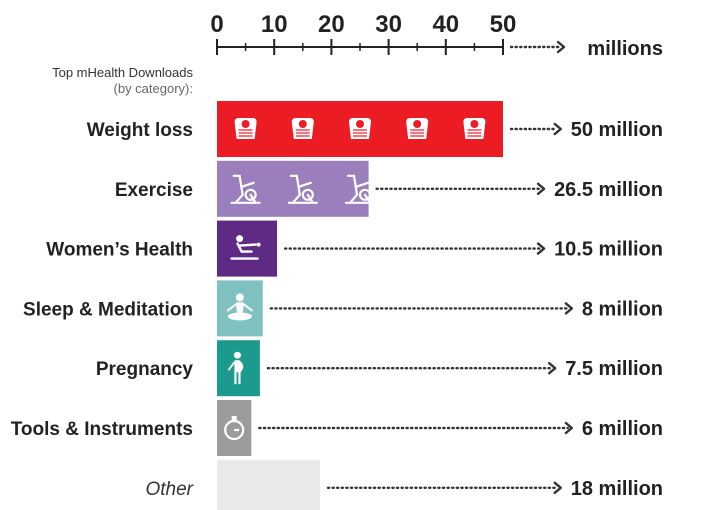 This screenshot has height=510, width=720. What do you see at coordinates (561, 47) in the screenshot?
I see `axis-arrow` at bounding box center [561, 47].